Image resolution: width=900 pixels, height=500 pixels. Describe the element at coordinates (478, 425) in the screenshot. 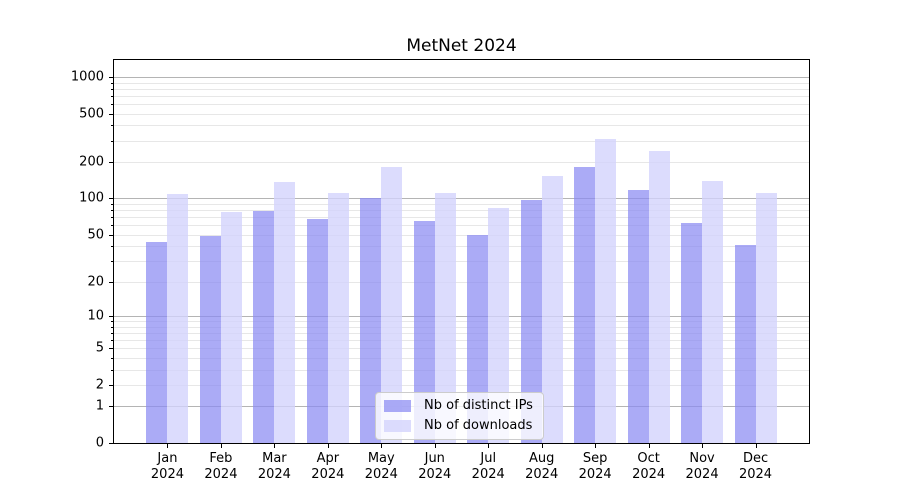

I see `legend-label-downloads: Nb of downloads` at that location.